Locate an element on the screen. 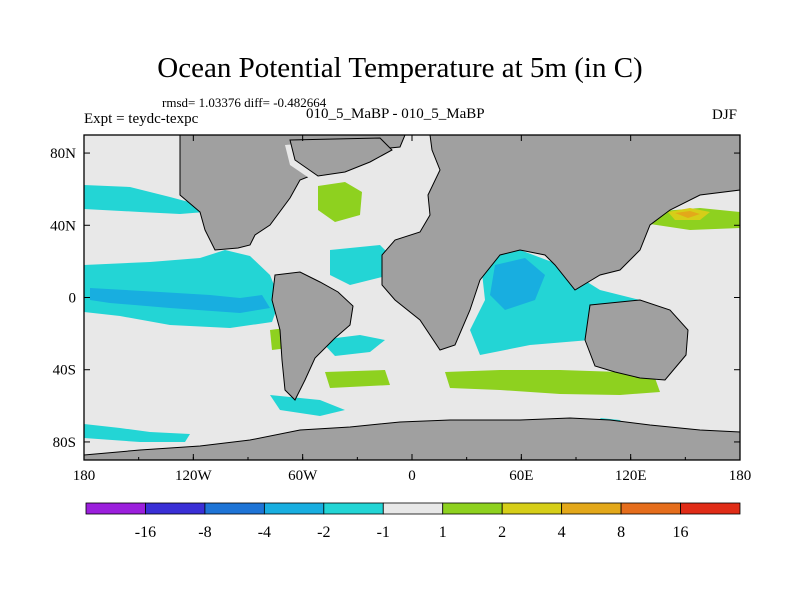 The height and width of the screenshot is (600, 800). y-tick-label: 40N is located at coordinates (63, 226).